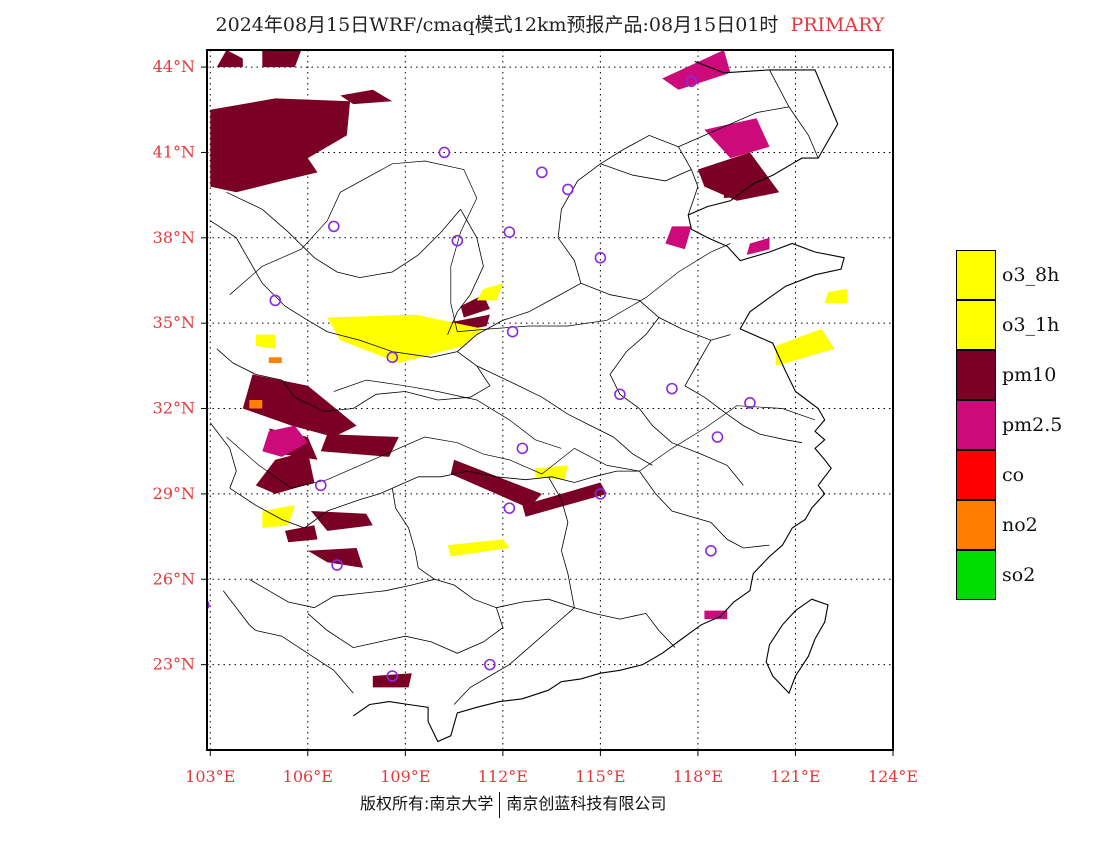 Image resolution: width=1100 pixels, height=850 pixels. I want to click on legend-label: pm10, so click(1029, 375).